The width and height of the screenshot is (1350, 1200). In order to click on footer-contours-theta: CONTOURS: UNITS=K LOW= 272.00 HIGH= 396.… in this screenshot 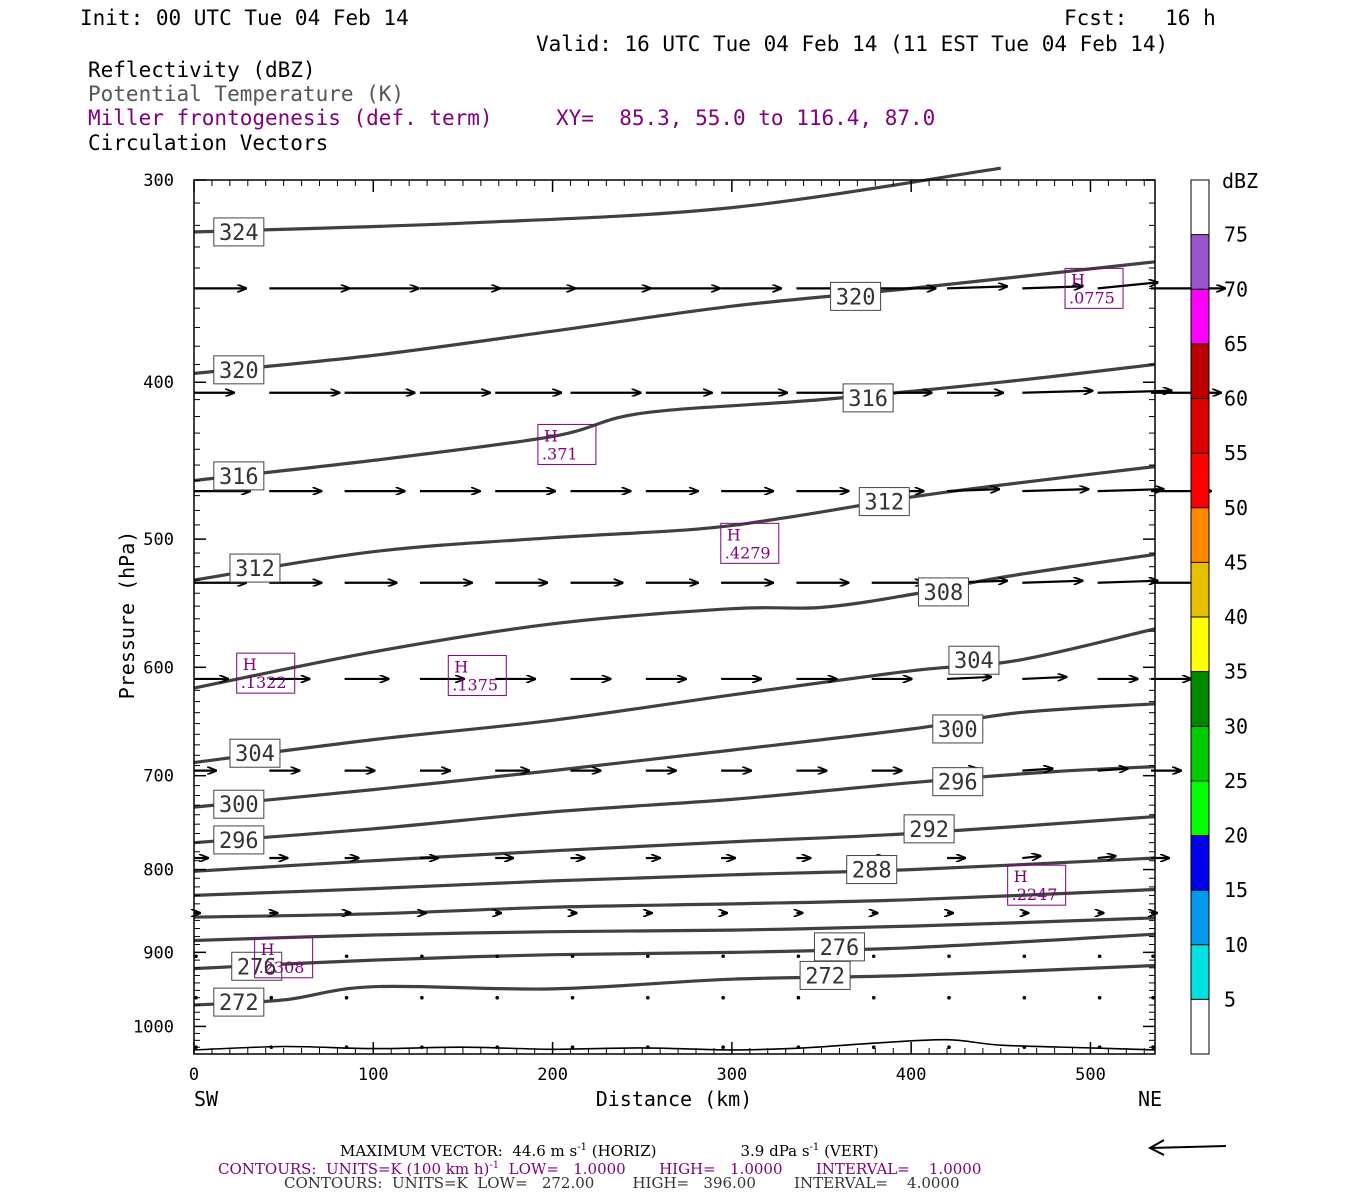, I will do `click(622, 1183)`.